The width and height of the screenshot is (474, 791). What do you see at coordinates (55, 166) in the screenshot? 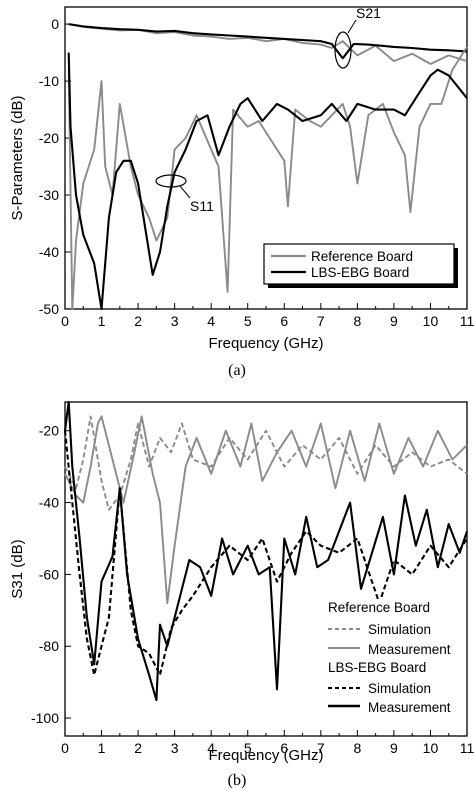
I see `y-ticks-a: 0 -10 -20 -30 -40 -50` at bounding box center [55, 166].